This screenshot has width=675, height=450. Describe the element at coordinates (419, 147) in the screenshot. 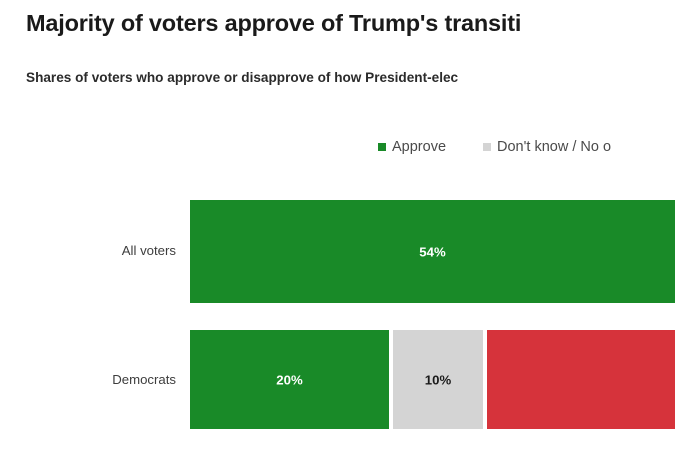

I see `legend-item-label: Approve` at that location.